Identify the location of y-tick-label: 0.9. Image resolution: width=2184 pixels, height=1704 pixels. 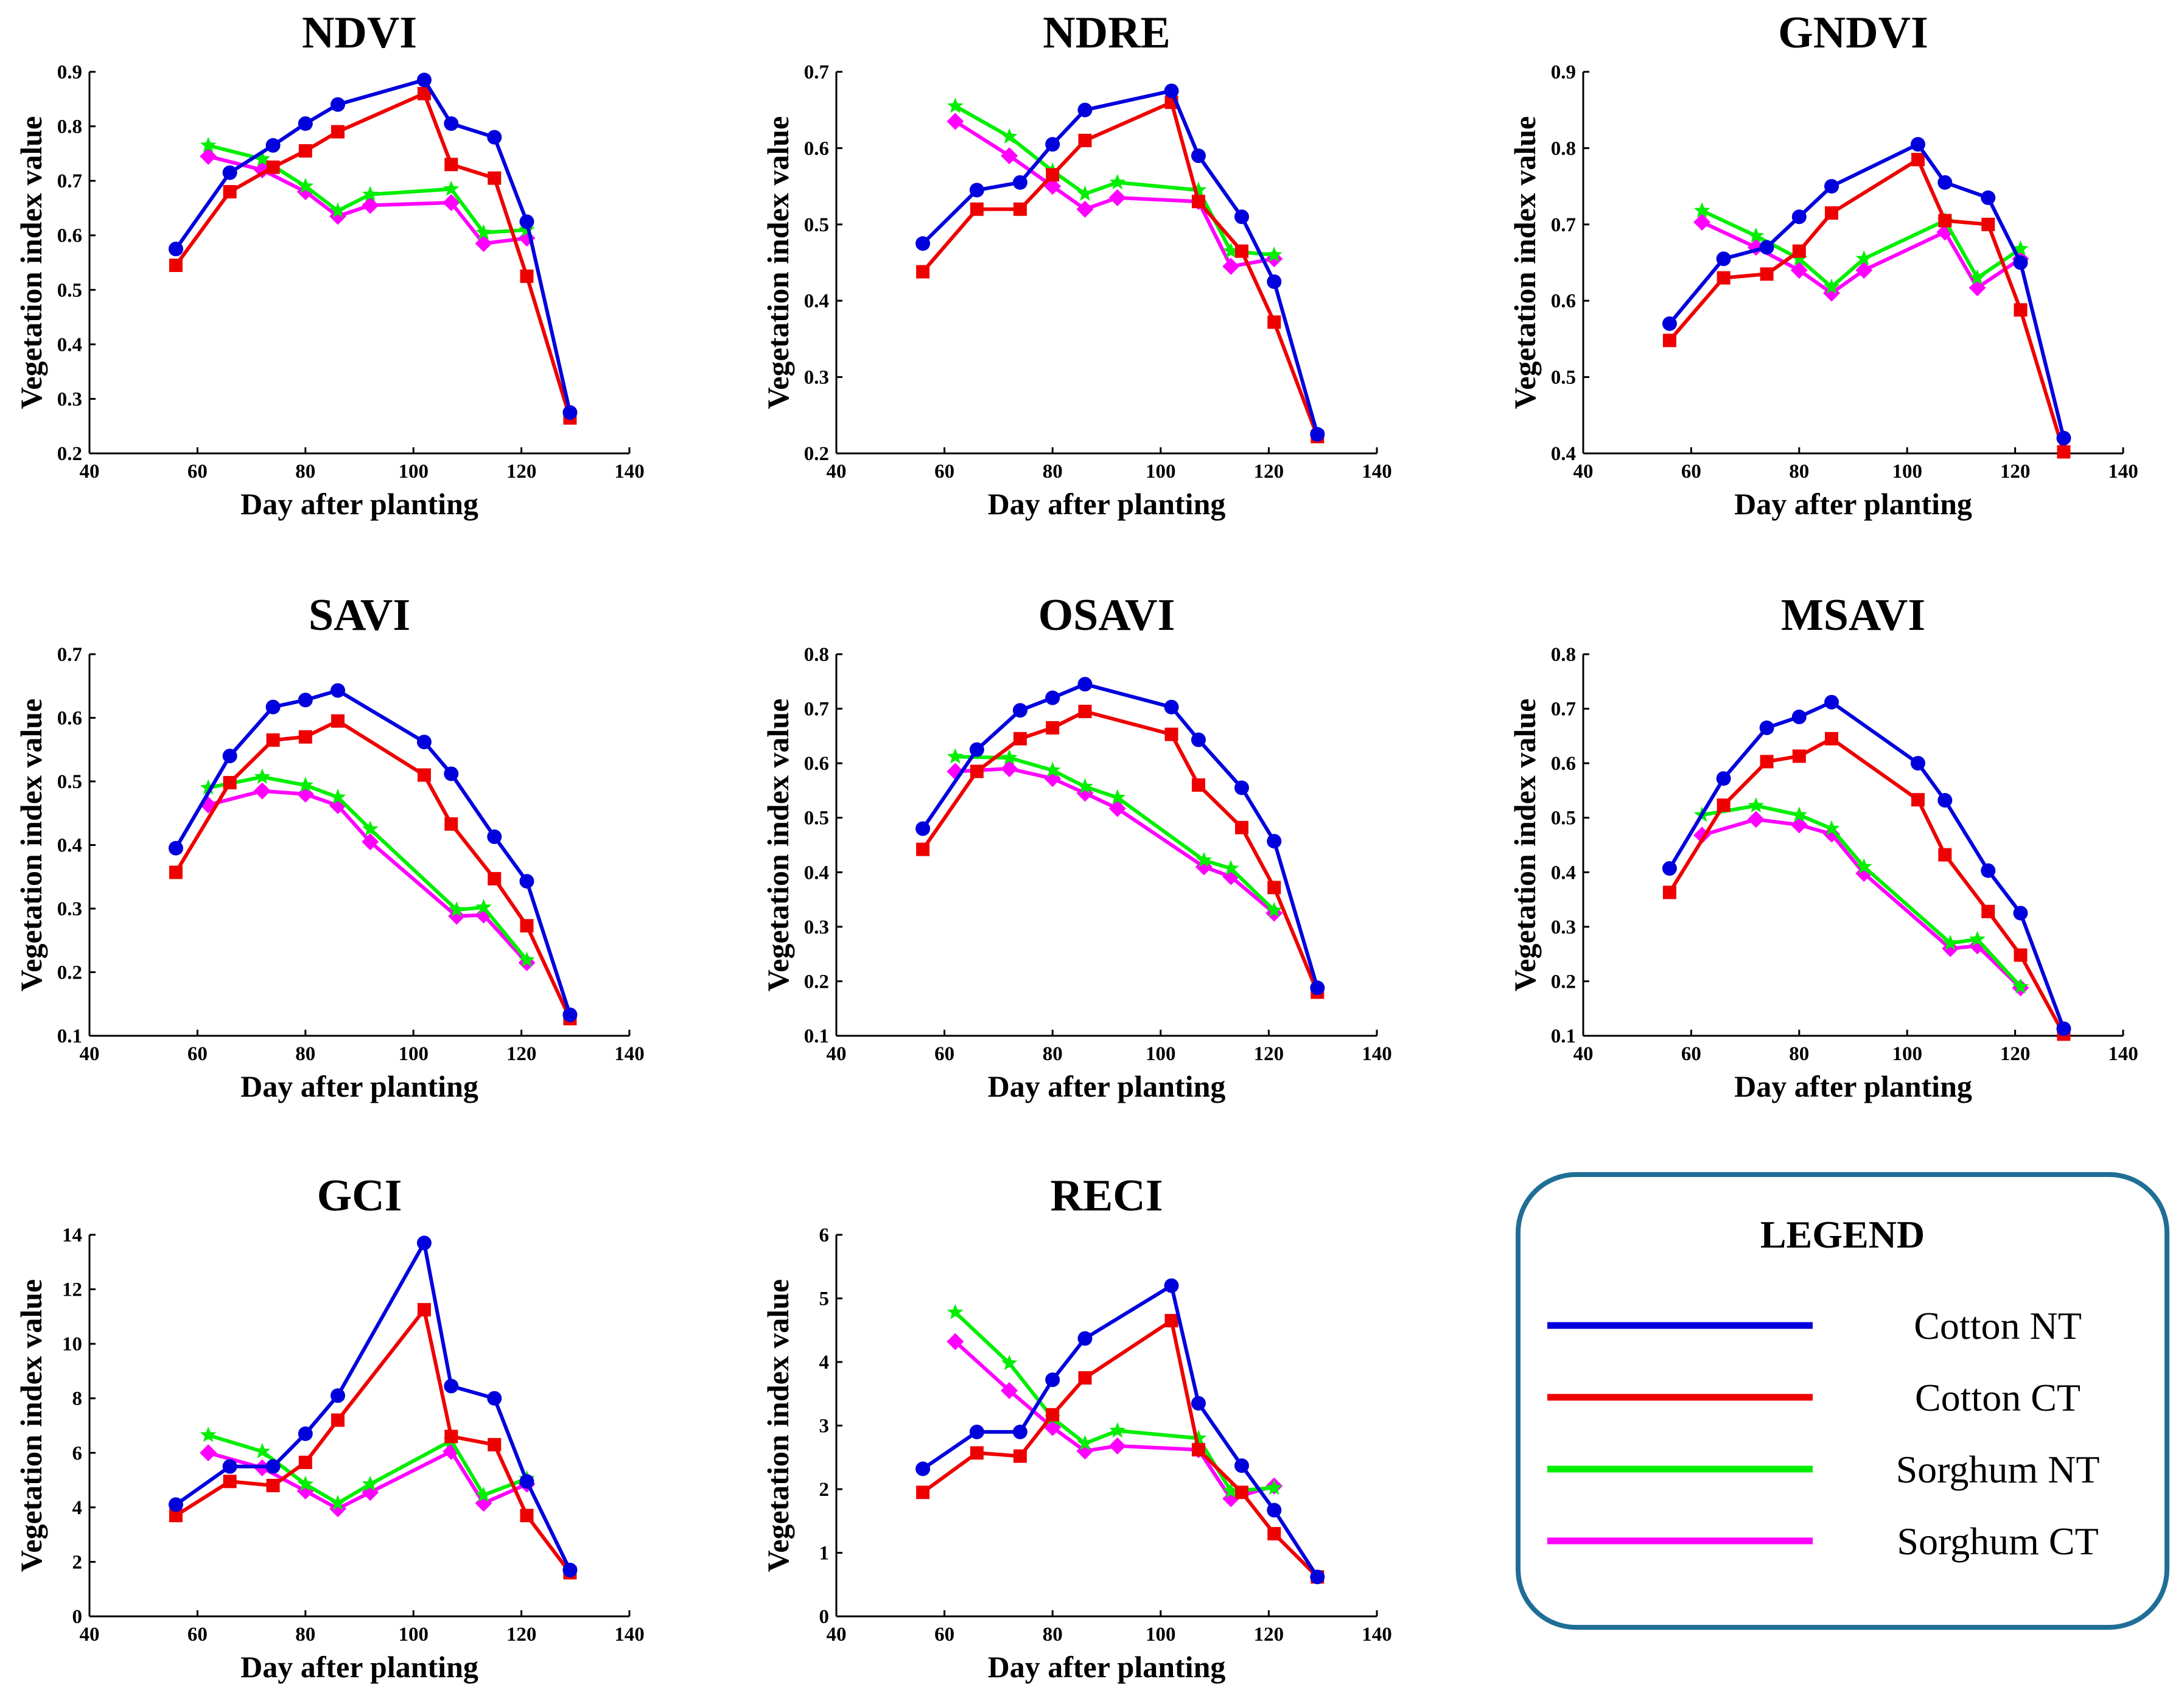
(69, 72).